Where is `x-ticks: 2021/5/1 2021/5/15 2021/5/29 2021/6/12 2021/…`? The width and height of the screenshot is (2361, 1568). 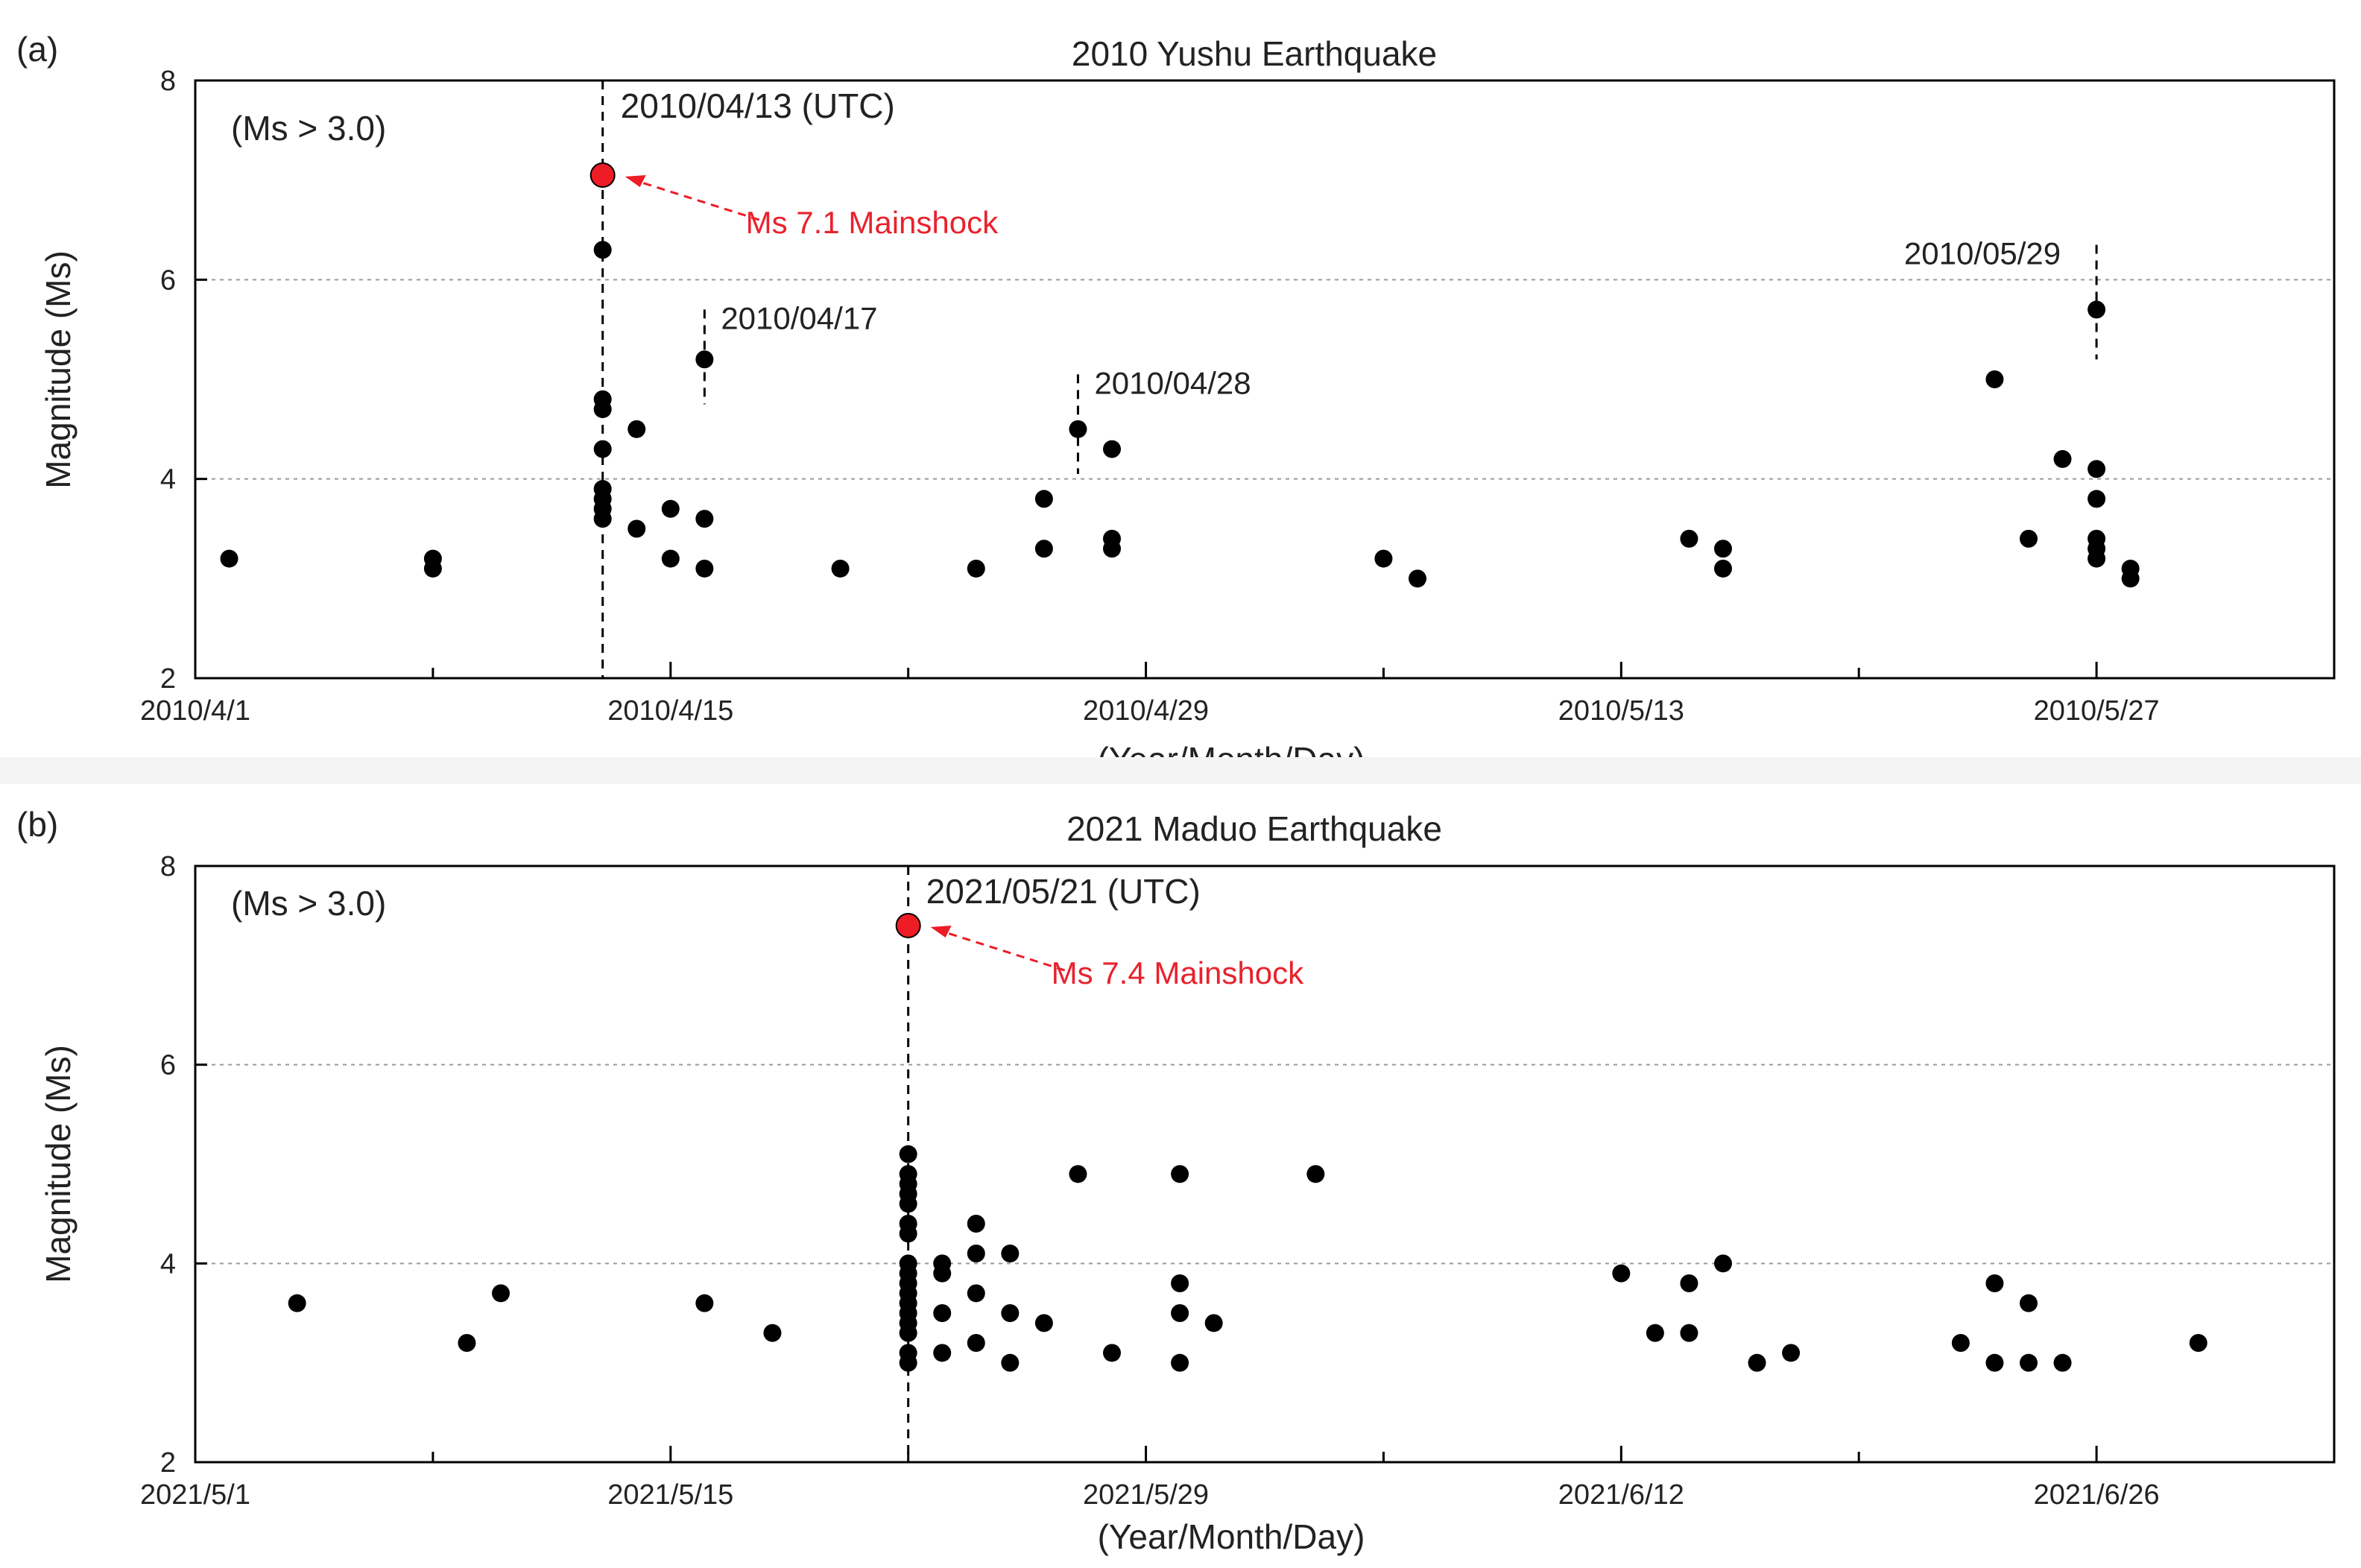
x-ticks: 2021/5/1 2021/5/15 2021/5/29 2021/6/12 2021/… is located at coordinates (1150, 1478).